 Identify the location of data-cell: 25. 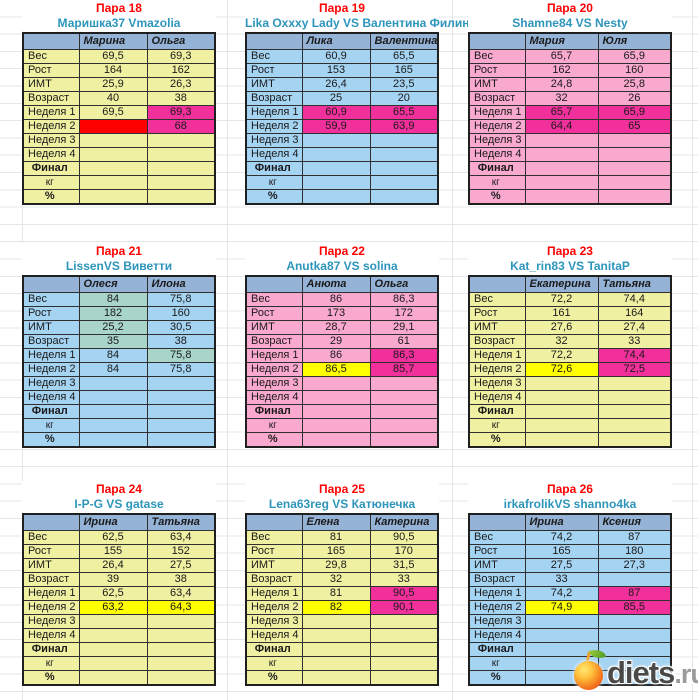
(336, 98).